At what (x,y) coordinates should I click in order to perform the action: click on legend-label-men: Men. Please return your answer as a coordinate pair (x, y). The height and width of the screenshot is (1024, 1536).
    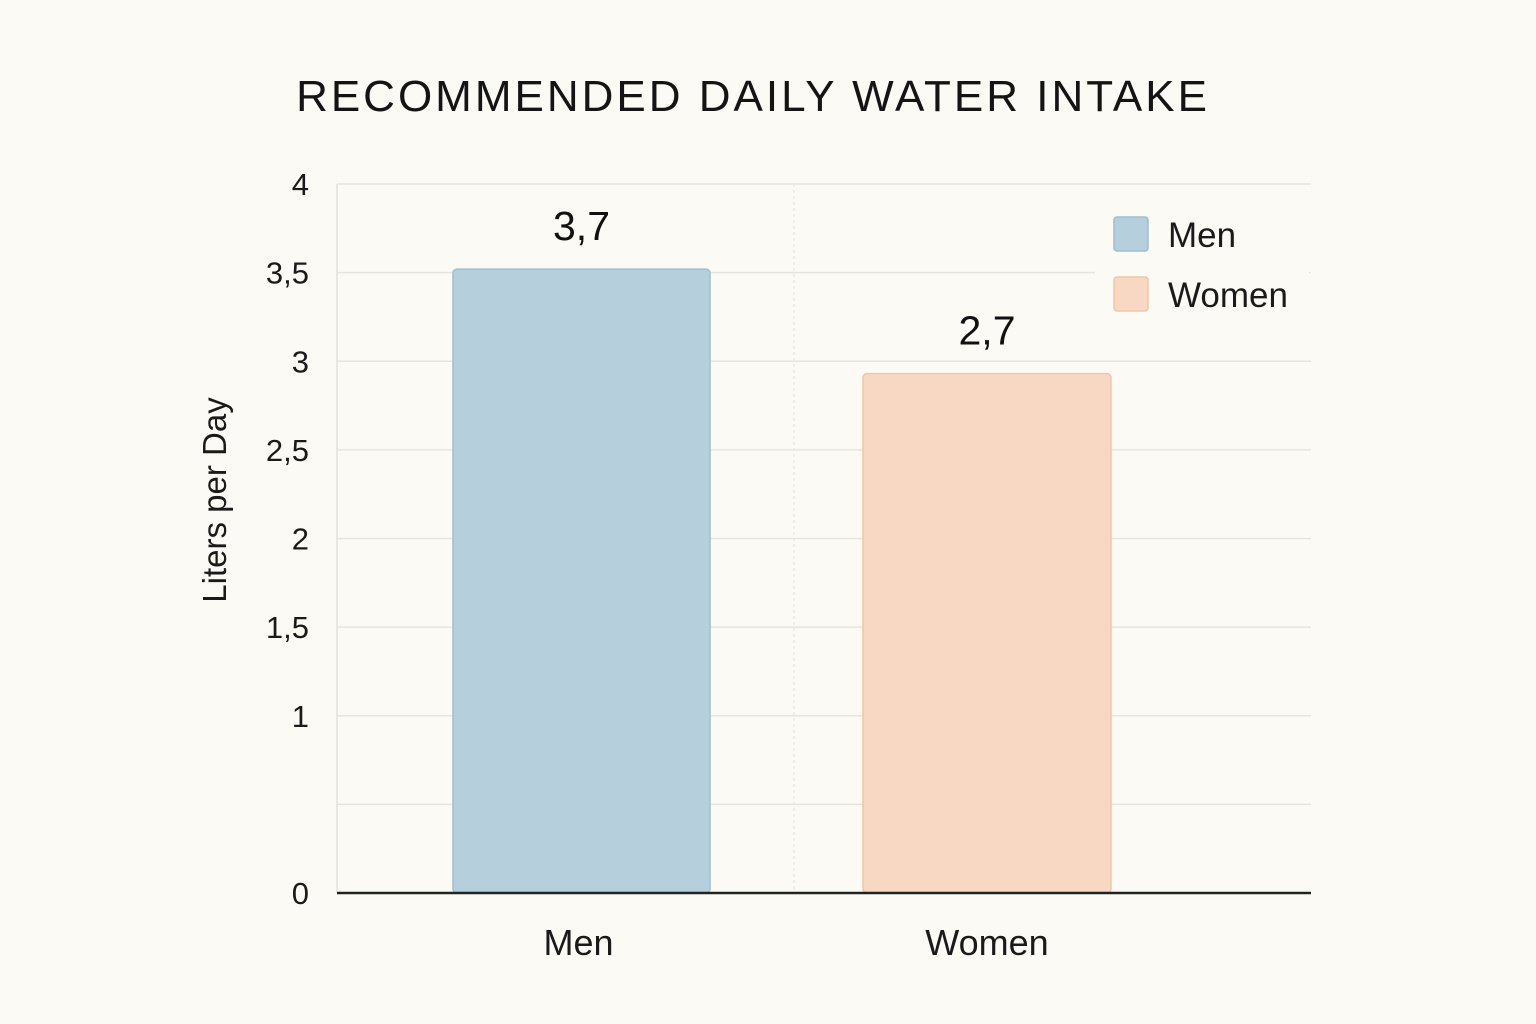
    Looking at the image, I should click on (1202, 235).